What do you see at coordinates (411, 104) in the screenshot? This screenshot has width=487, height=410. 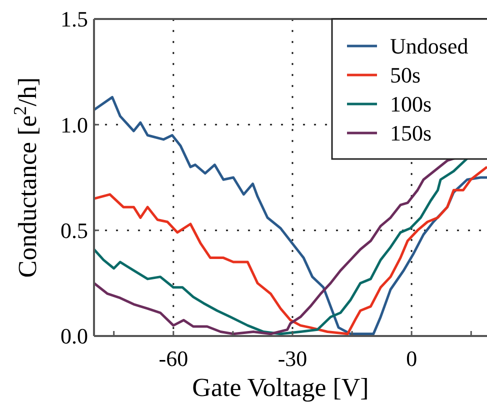 I see `legend-label: 100s` at bounding box center [411, 104].